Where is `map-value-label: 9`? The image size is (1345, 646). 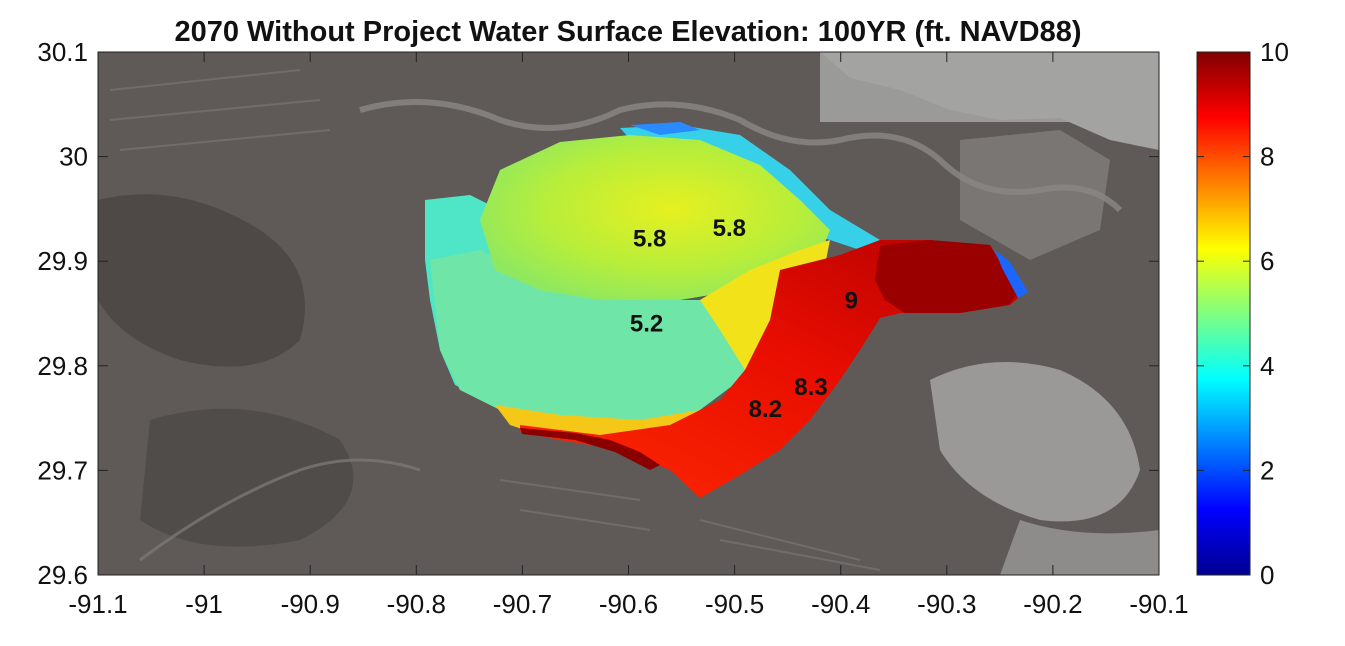
map-value-label: 9 is located at coordinates (851, 300).